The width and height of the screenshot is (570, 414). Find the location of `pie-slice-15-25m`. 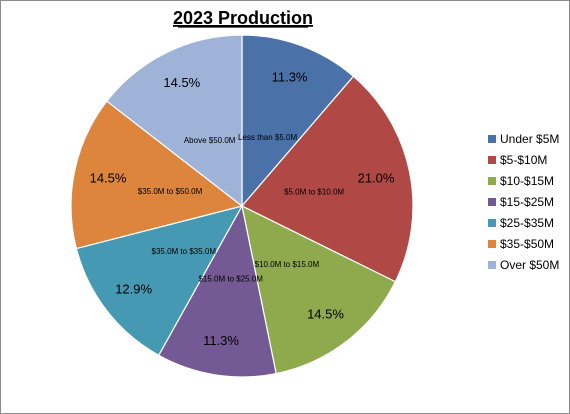

pie-slice-15-25m is located at coordinates (217, 291).